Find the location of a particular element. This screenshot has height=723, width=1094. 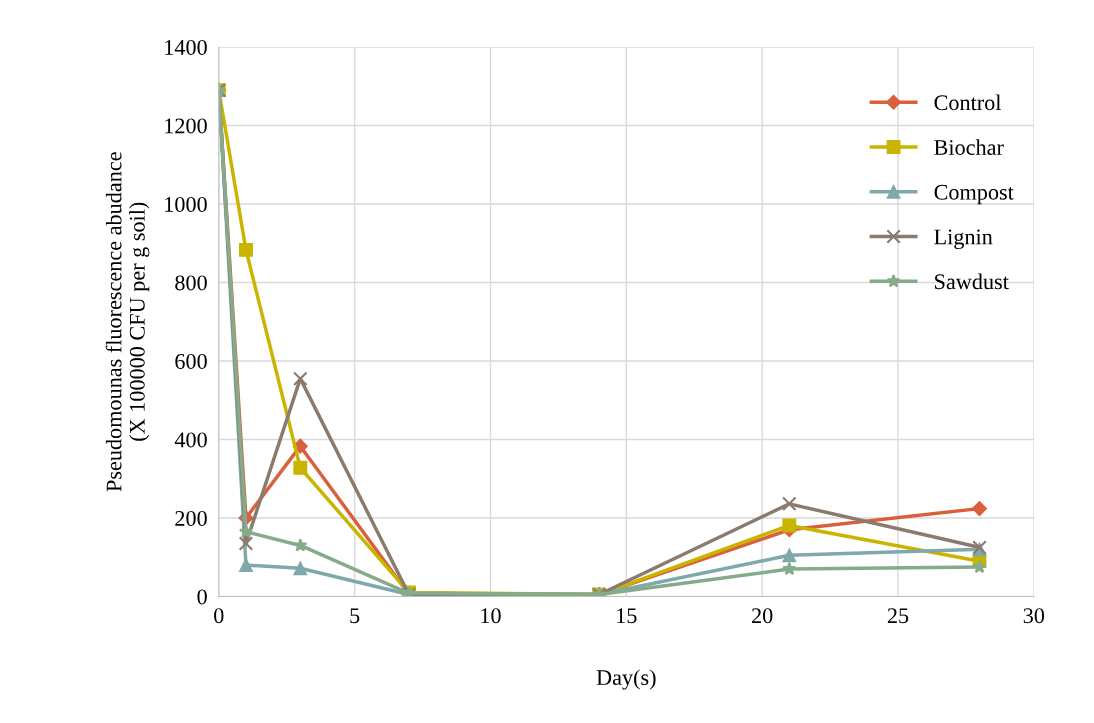

y-tick-label: 1000 is located at coordinates (186, 204).